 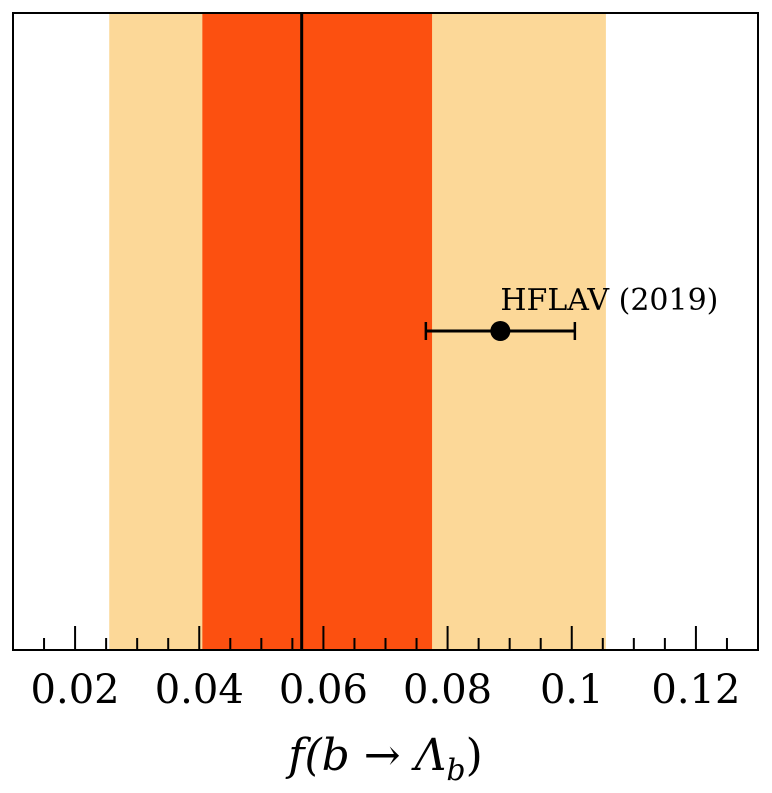 What do you see at coordinates (386, 690) in the screenshot?
I see `tick-labels-group: 0.02 0.04 0.06 0.08 0.1 0.12` at bounding box center [386, 690].